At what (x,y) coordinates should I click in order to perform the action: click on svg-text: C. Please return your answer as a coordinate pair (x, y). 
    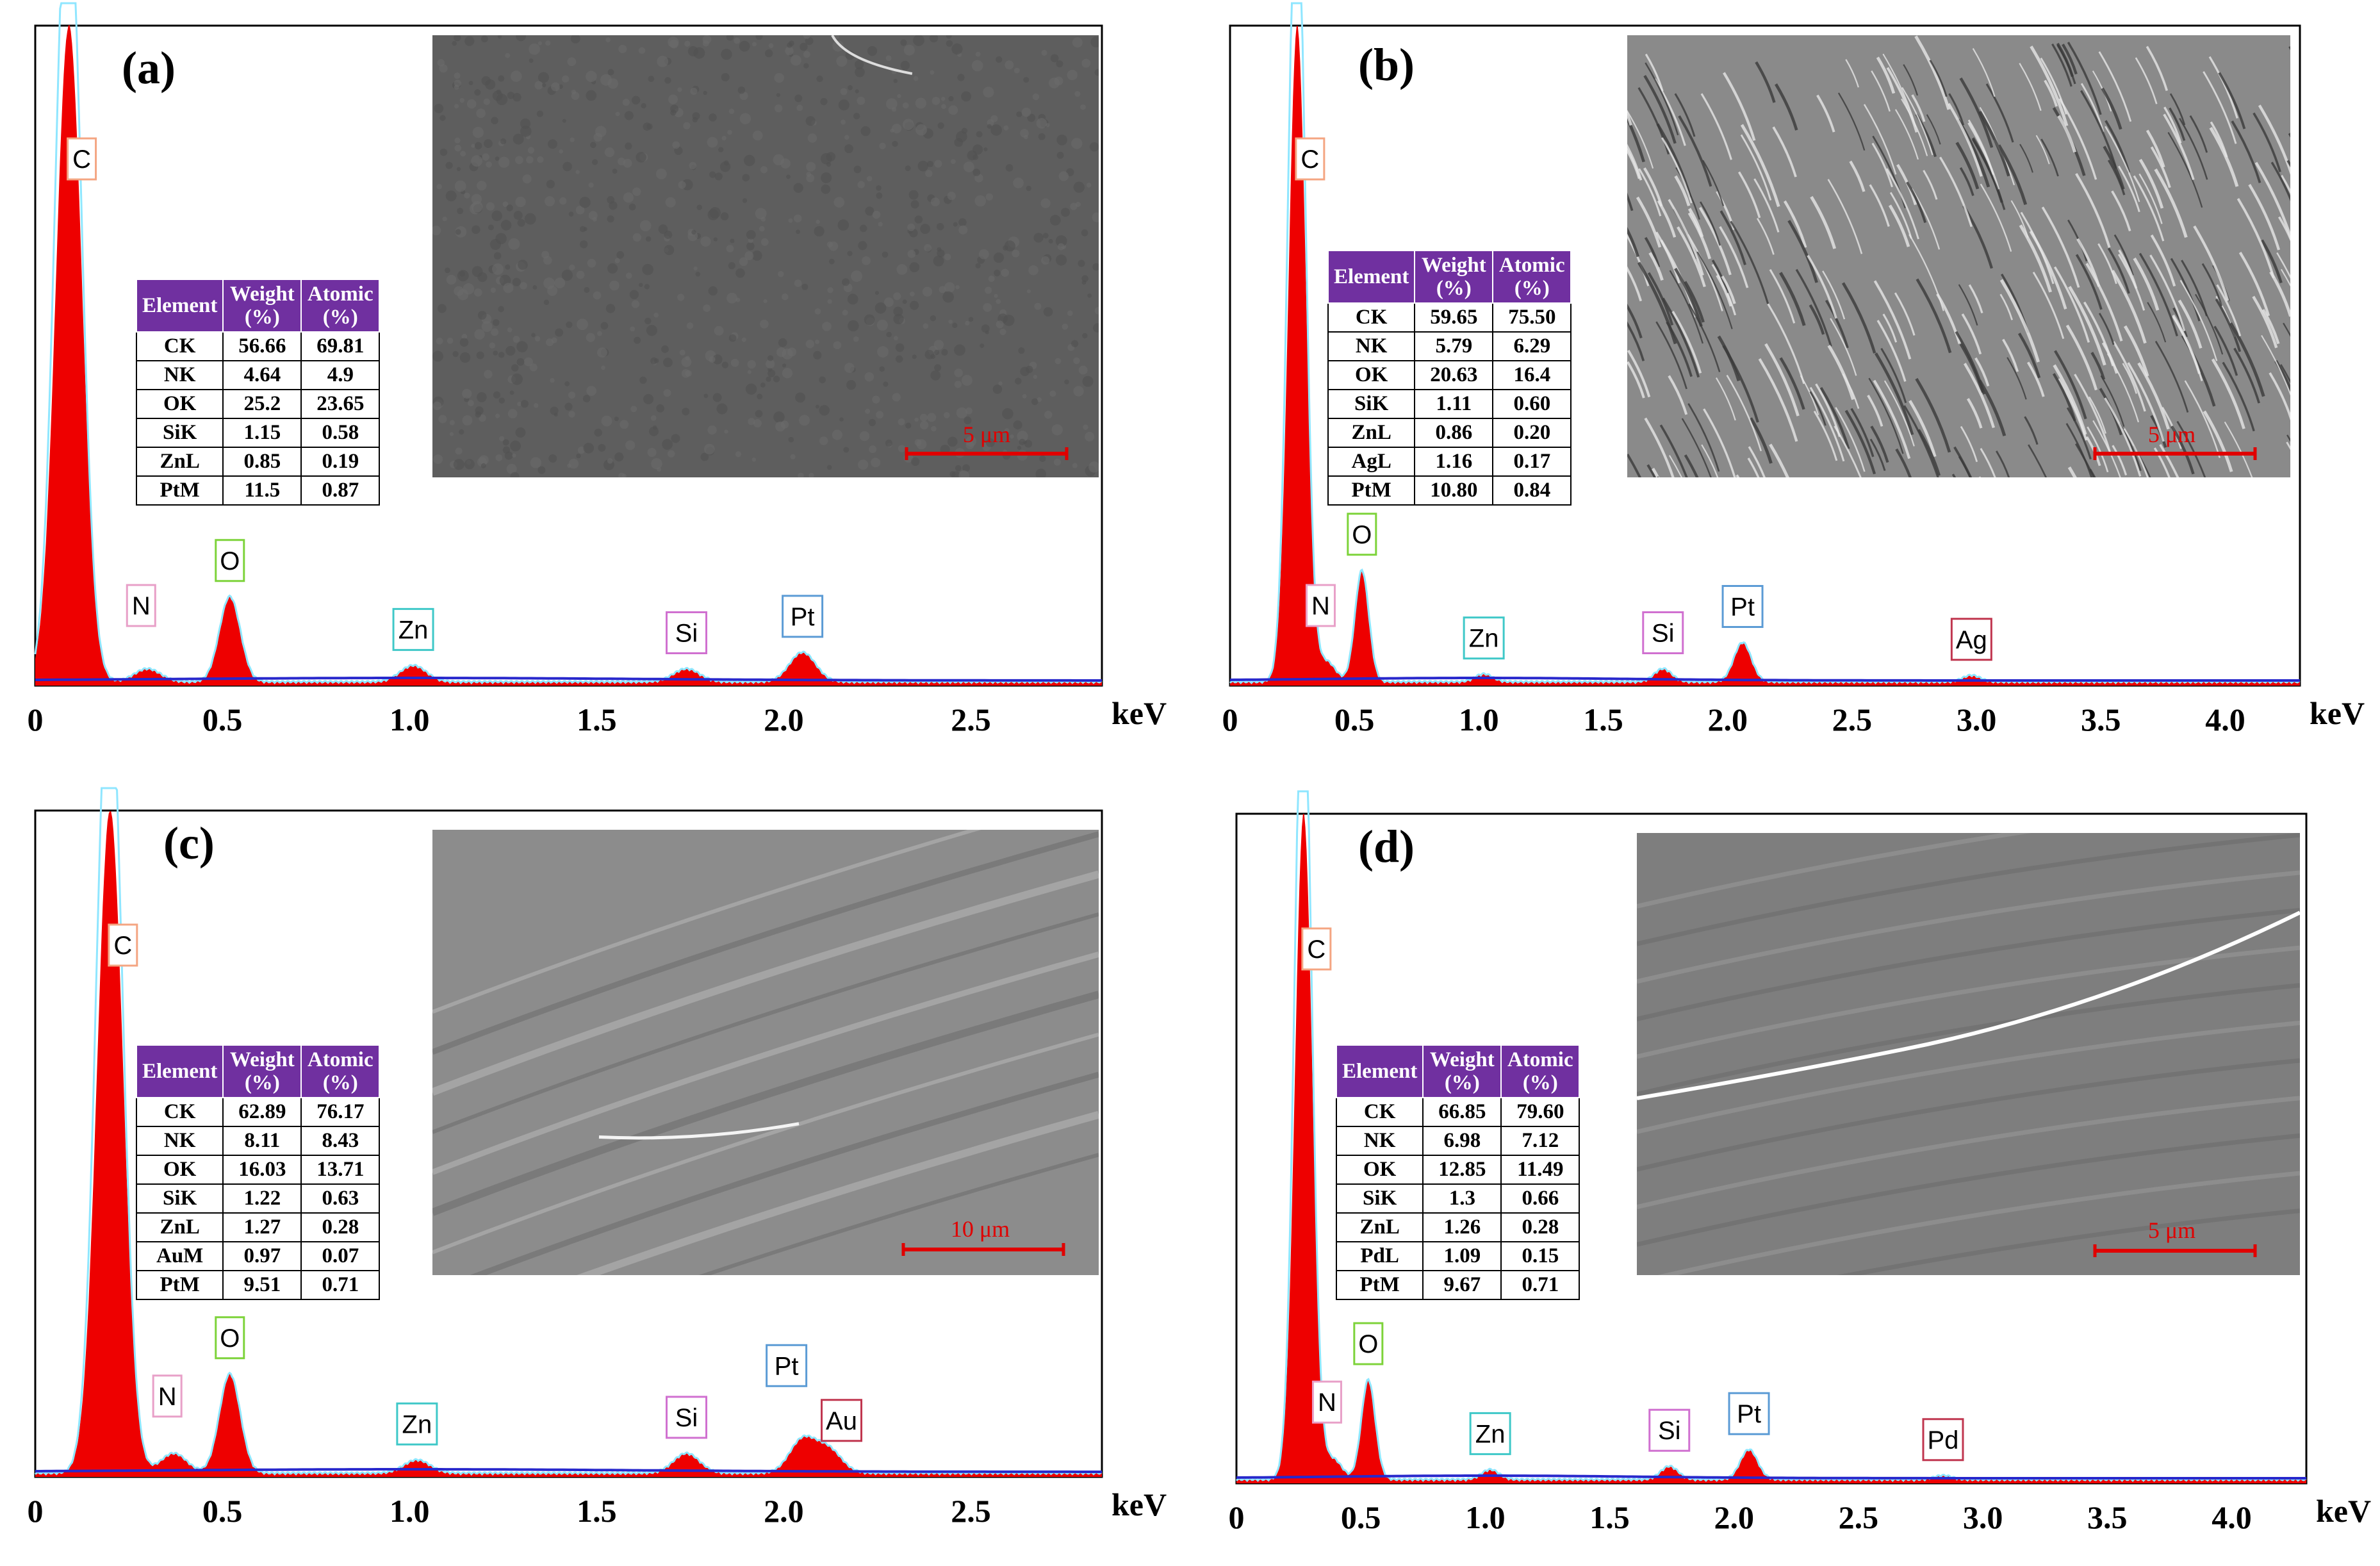
    Looking at the image, I should click on (1310, 159).